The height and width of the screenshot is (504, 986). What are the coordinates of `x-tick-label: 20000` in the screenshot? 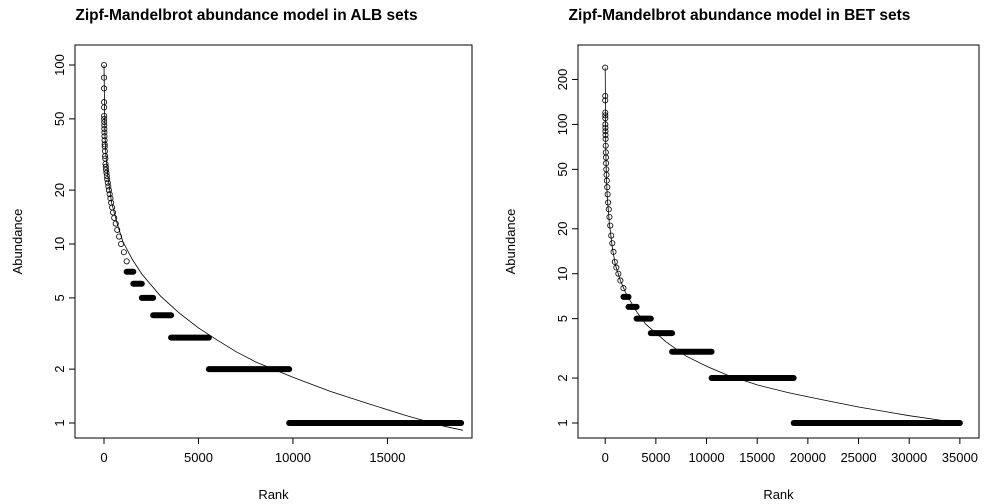 It's located at (808, 457).